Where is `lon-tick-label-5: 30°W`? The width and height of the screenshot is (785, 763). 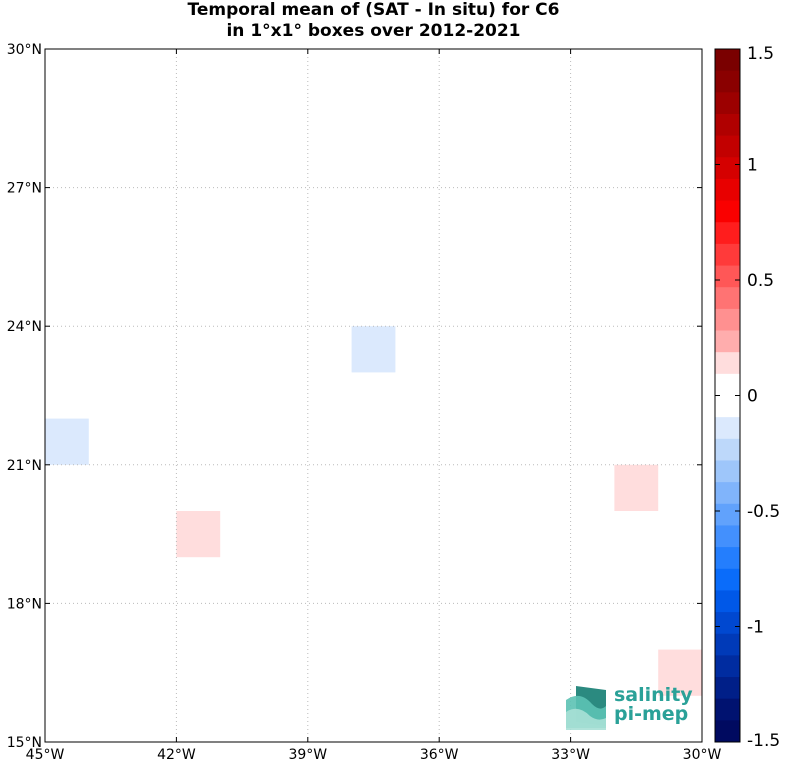
lon-tick-label-5: 30°W is located at coordinates (702, 755).